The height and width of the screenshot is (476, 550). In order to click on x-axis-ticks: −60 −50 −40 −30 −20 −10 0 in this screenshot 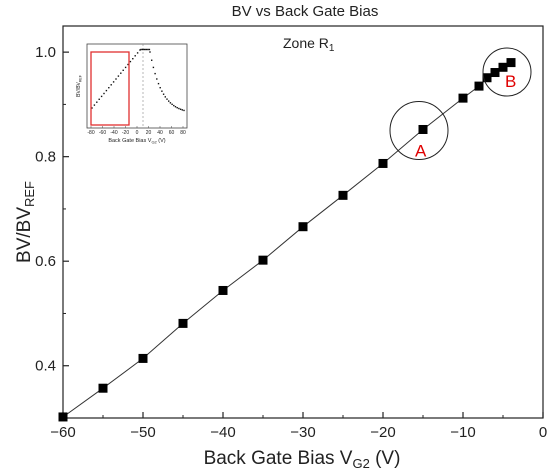, I will do `click(298, 426)`.